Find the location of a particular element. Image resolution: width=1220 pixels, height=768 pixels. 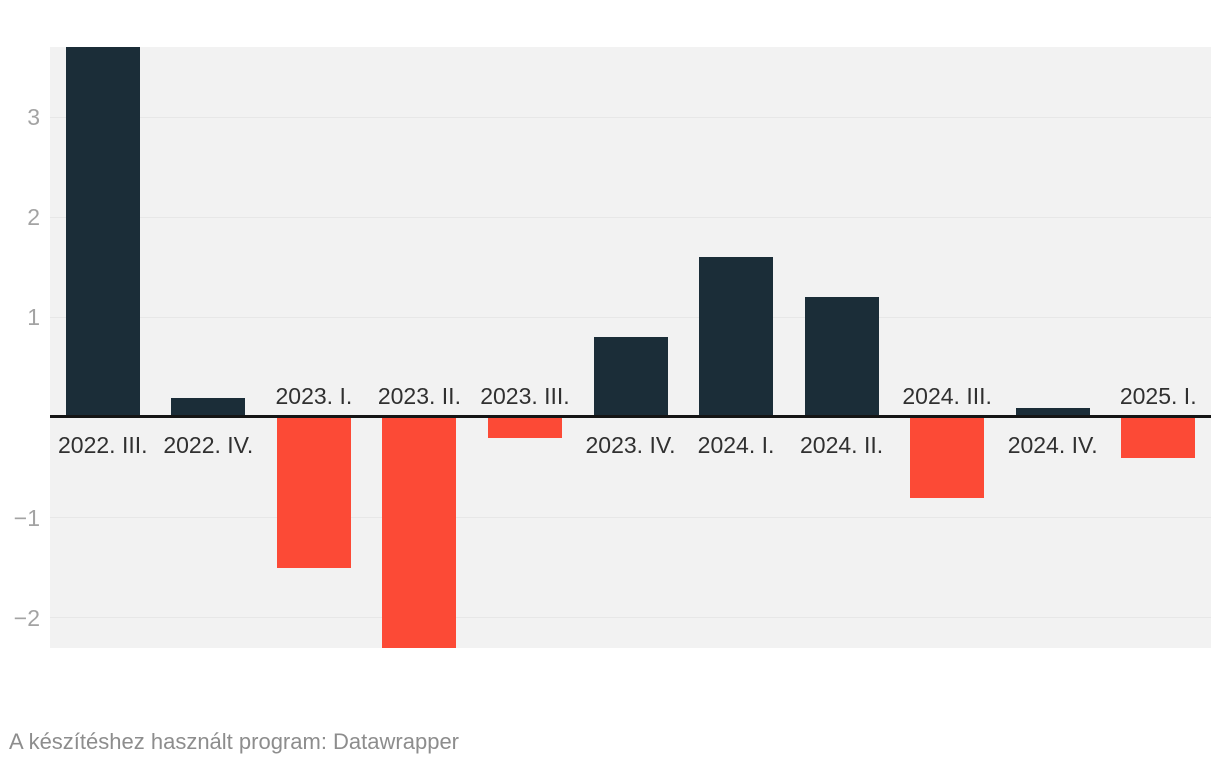

bar-2024-ii is located at coordinates (841, 357).